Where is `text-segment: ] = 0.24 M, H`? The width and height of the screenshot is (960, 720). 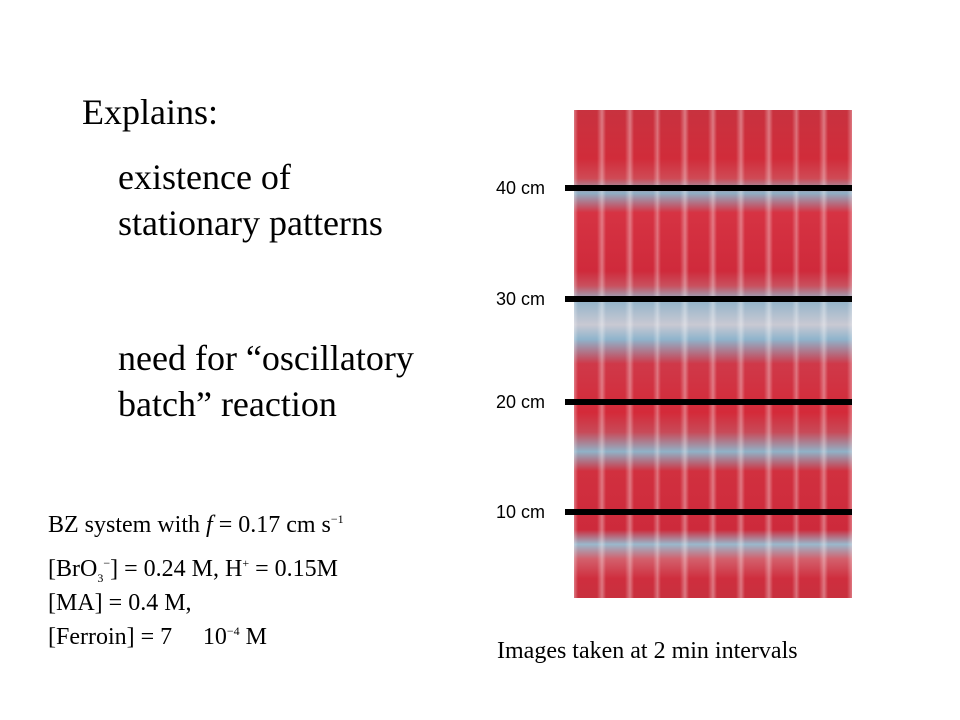 text-segment: ] = 0.24 M, H is located at coordinates (176, 569).